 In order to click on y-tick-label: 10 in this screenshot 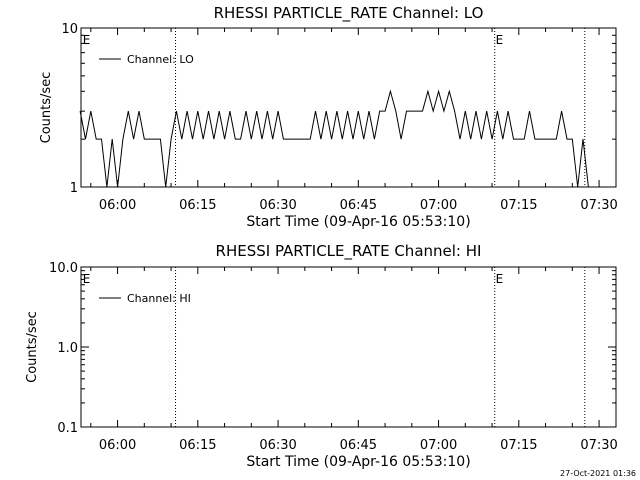, I will do `click(69, 29)`.